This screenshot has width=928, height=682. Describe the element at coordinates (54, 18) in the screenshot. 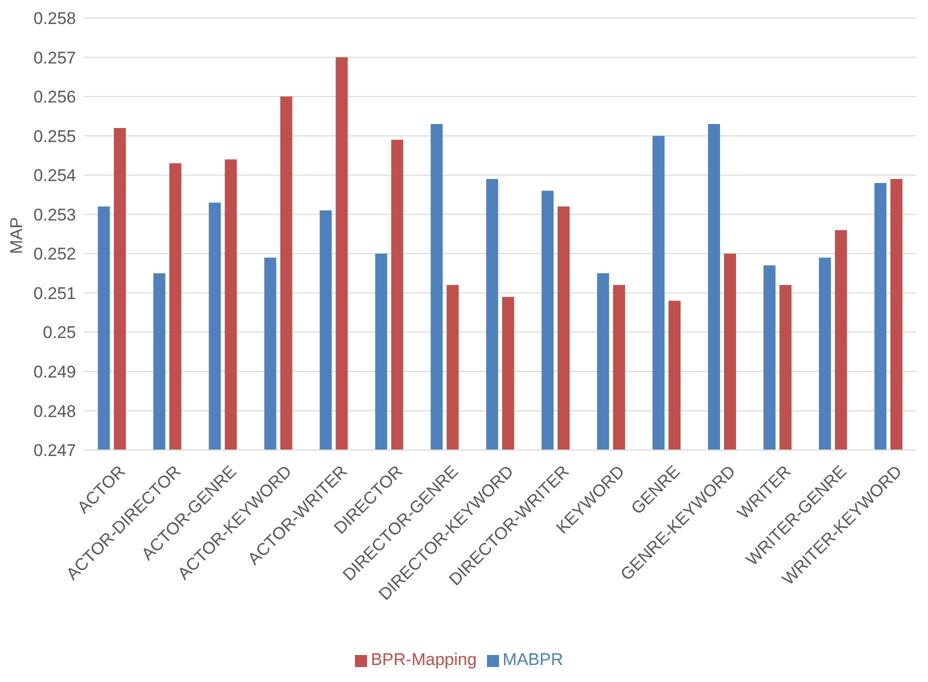

I see `y-tick-label: 0.258` at that location.